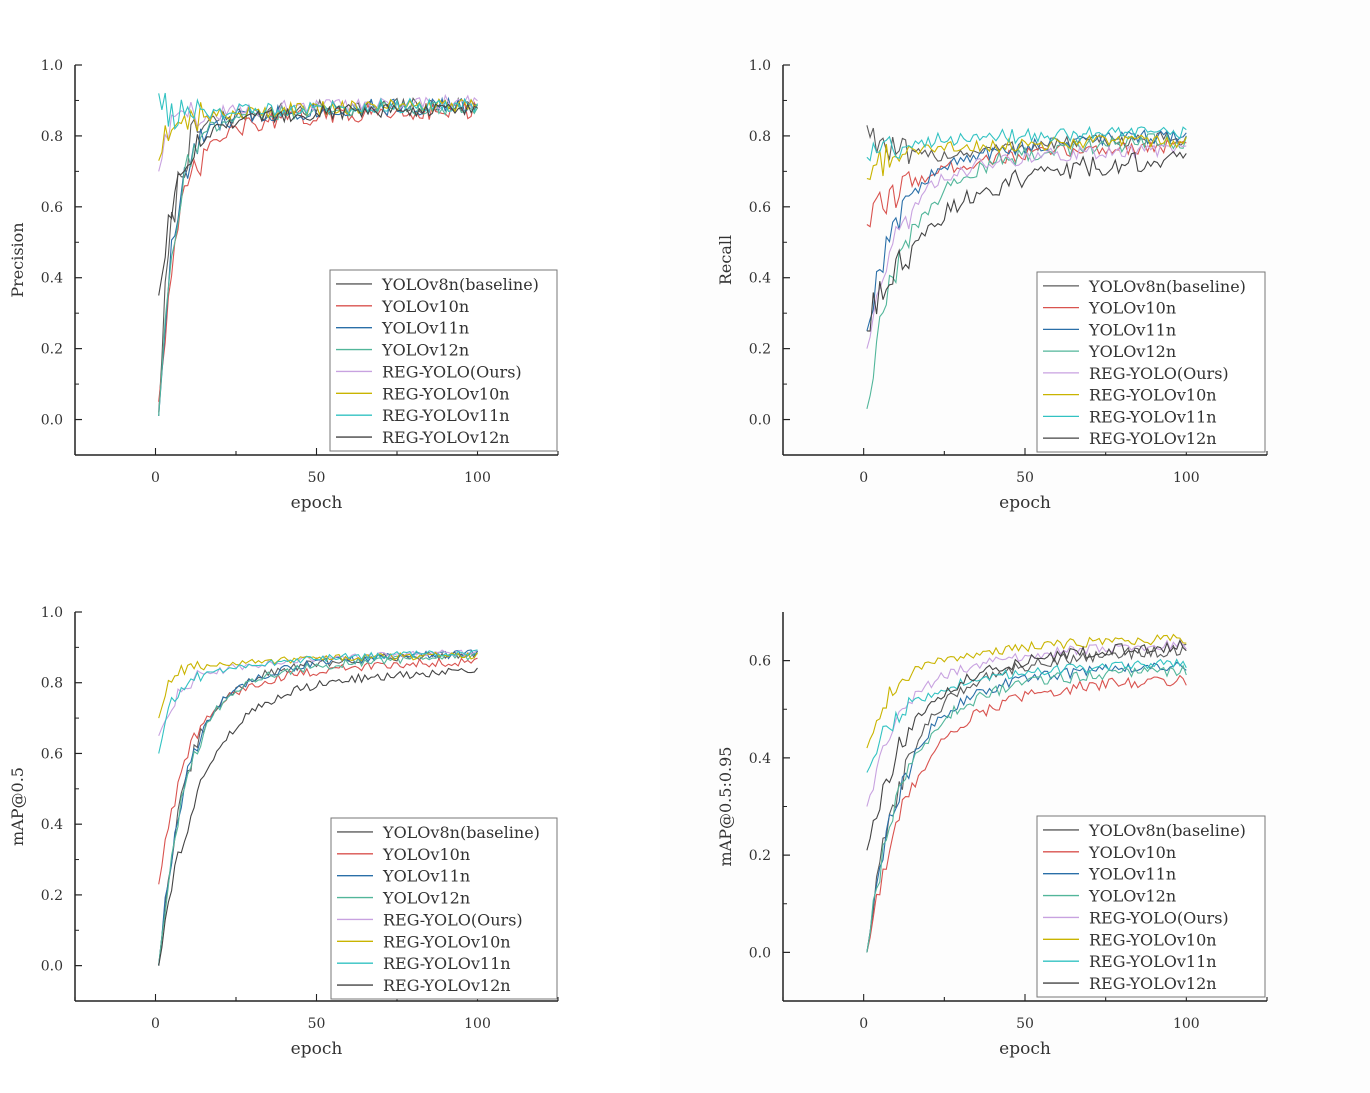 The height and width of the screenshot is (1093, 1370). Describe the element at coordinates (725, 260) in the screenshot. I see `y-axis-label: Recall` at that location.